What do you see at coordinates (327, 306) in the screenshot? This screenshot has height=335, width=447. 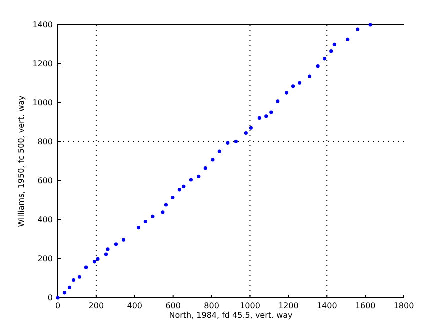 I see `x-tick-label: 1400` at bounding box center [327, 306].